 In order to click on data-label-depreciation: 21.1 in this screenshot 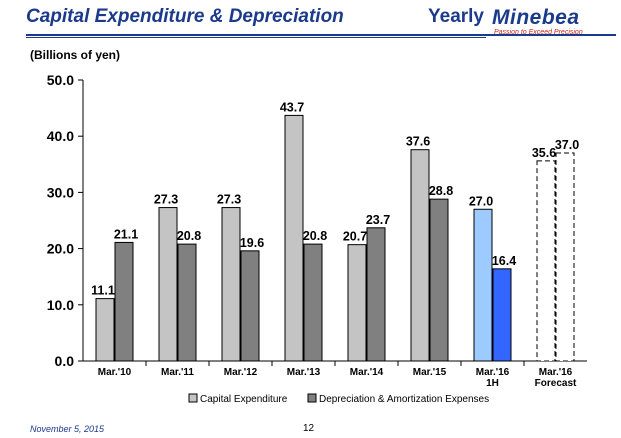, I will do `click(126, 234)`.